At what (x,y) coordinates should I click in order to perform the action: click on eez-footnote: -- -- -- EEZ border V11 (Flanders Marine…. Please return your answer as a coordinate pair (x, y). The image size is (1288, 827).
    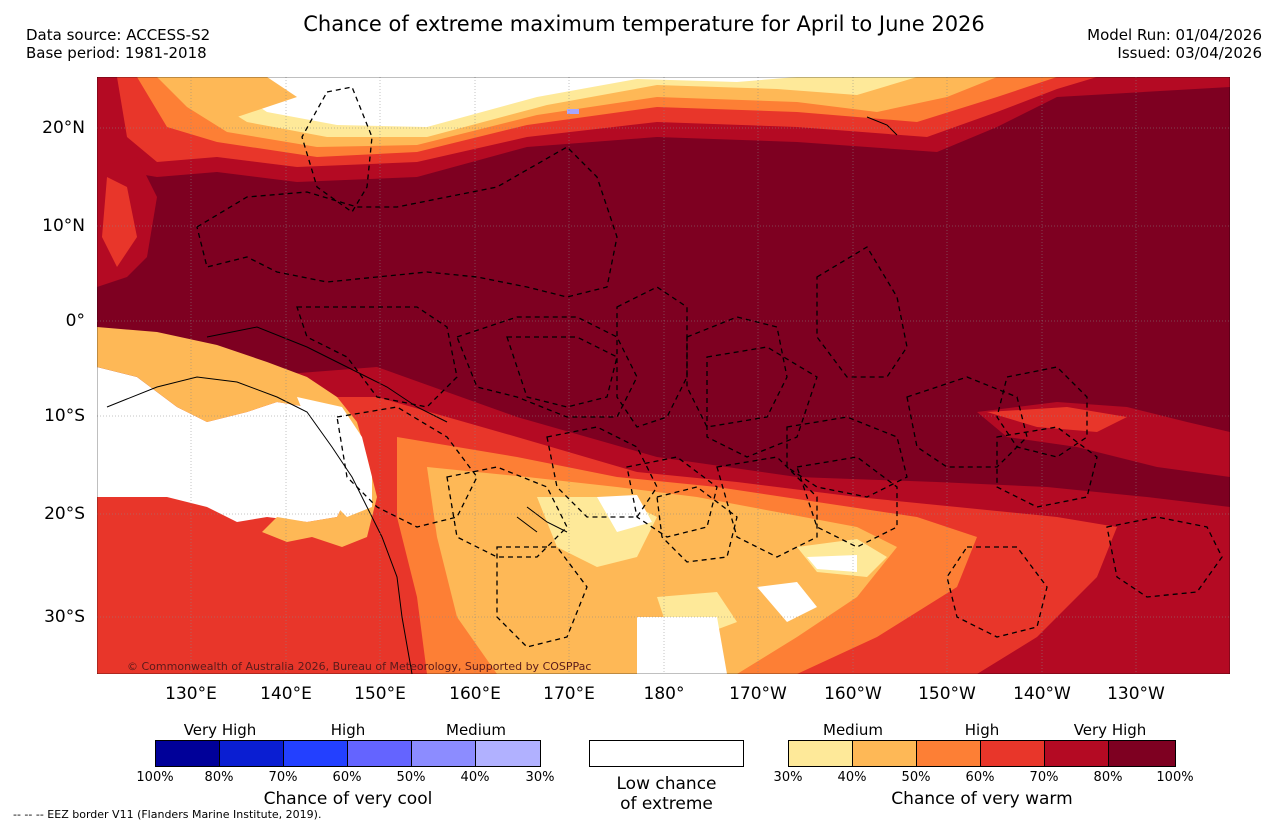
    Looking at the image, I should click on (167, 814).